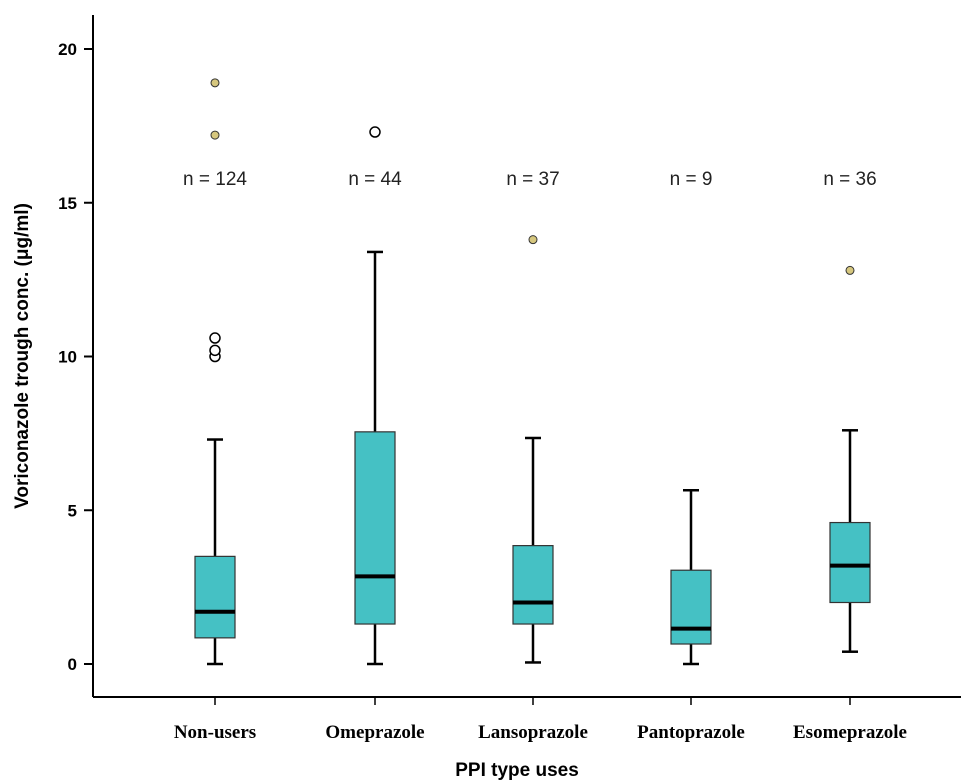 This screenshot has width=961, height=781. I want to click on sample-size-labels: n = 124 n = 44 n = 37 n = 9 n = 36, so click(530, 179).